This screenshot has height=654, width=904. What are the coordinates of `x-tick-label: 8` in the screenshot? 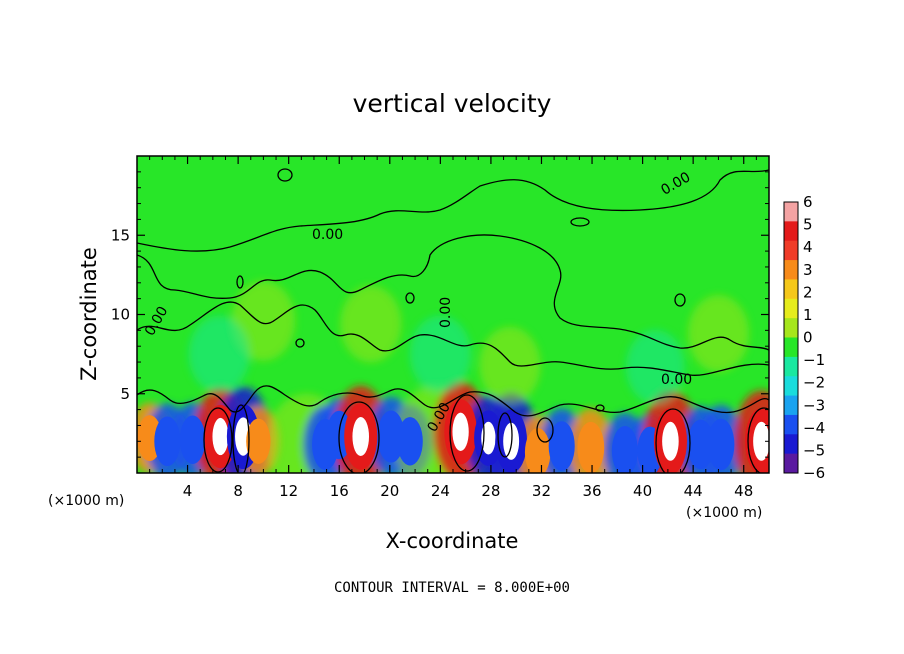 It's located at (238, 491).